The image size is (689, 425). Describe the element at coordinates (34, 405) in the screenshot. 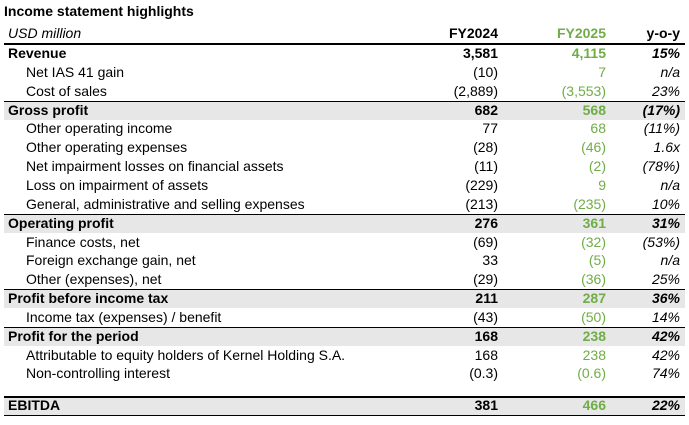

I see `row-label: EBITDA` at that location.